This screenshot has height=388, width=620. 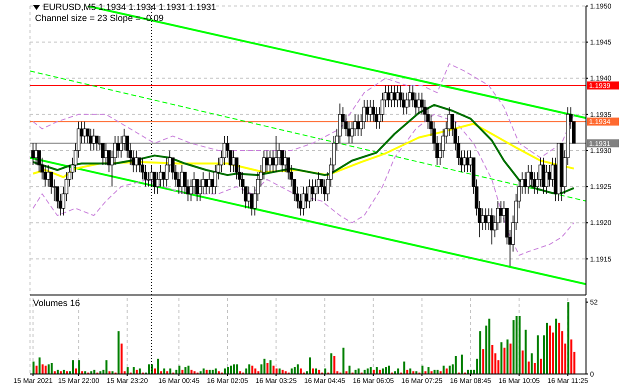 I want to click on chart-title: Volumes 16, so click(x=56, y=303).